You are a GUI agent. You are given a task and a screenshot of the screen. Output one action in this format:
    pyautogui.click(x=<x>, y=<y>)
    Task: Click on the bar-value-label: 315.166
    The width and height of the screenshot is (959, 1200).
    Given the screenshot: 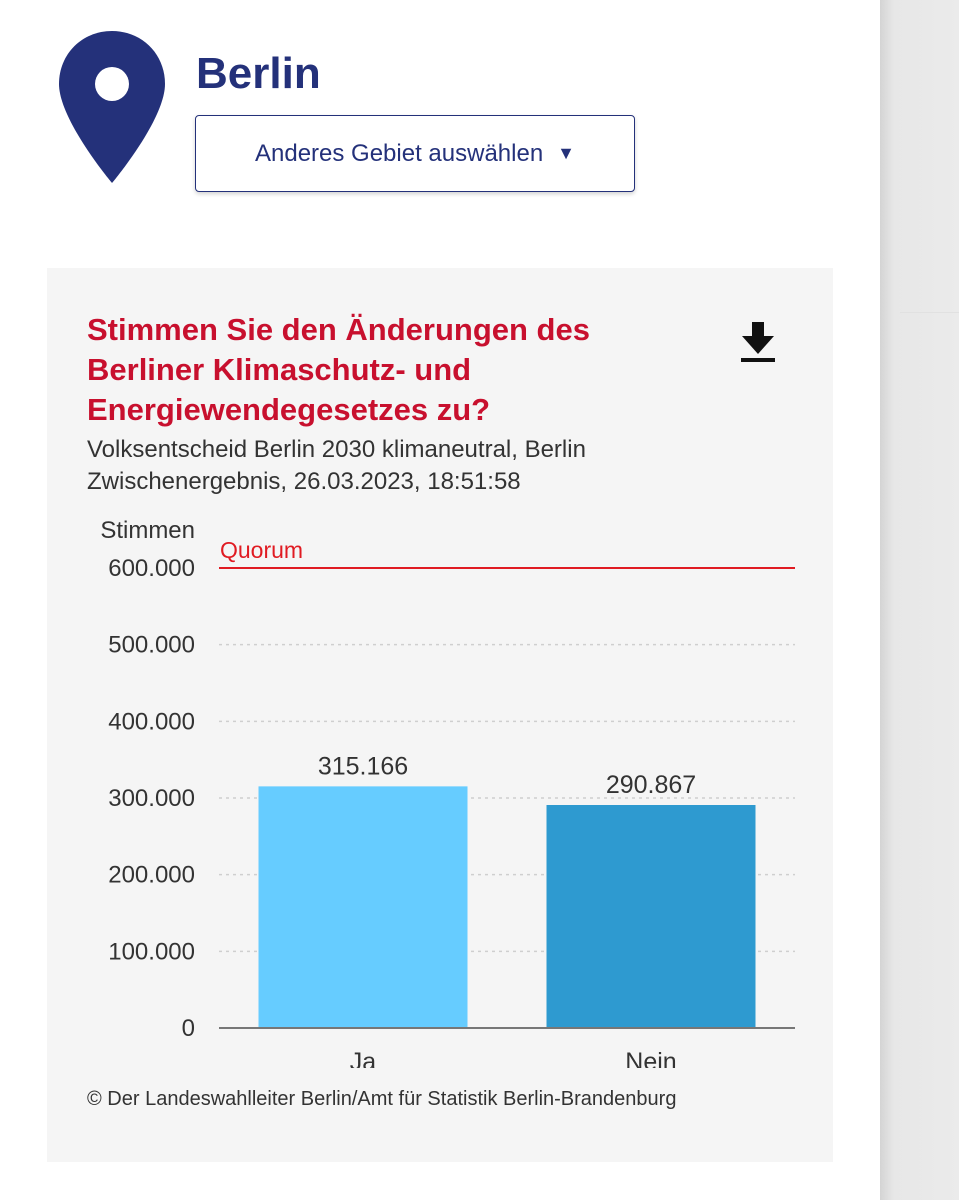 What is the action you would take?
    pyautogui.click(x=363, y=766)
    